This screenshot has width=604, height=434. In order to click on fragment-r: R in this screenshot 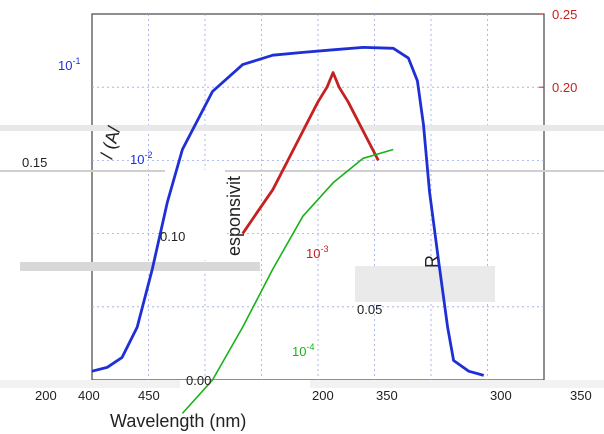, I will do `click(432, 261)`.